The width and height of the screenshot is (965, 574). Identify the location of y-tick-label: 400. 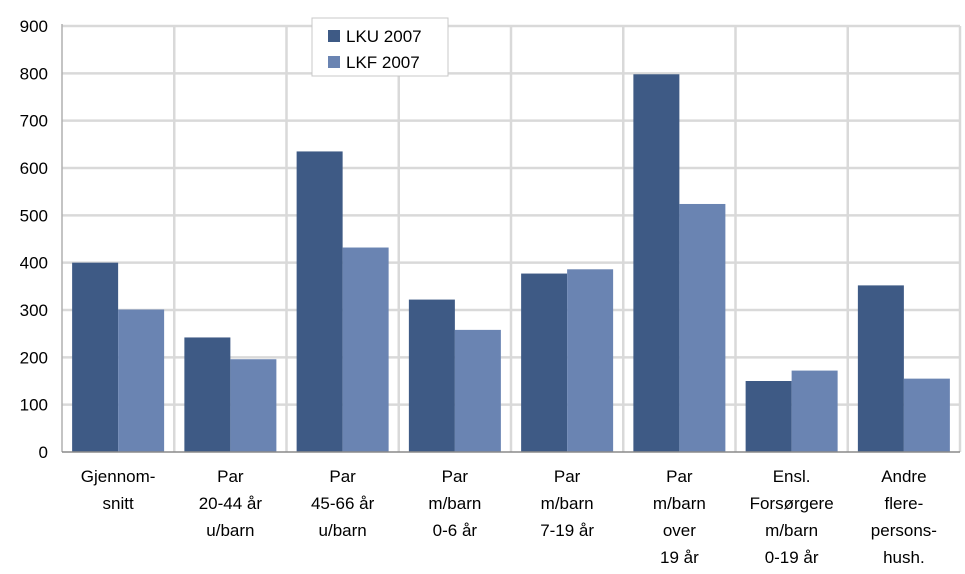
(34, 263).